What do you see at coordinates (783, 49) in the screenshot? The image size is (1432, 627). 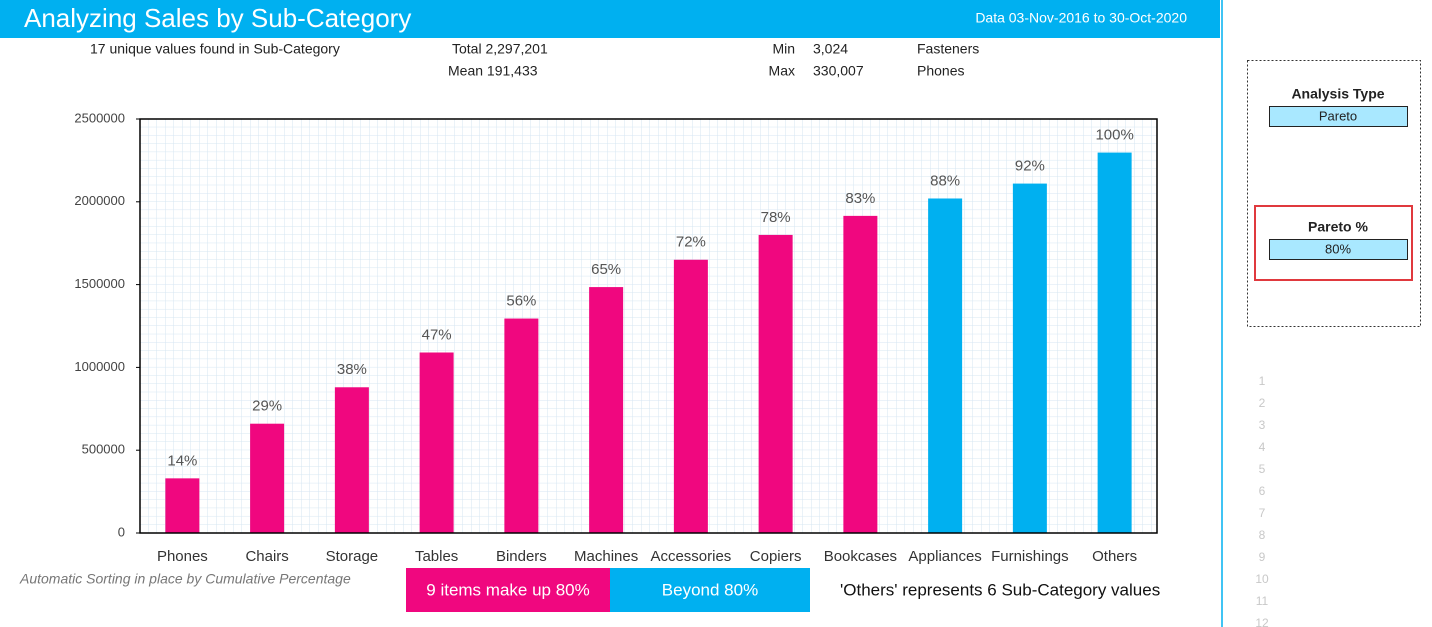 I see `min-label: Min` at bounding box center [783, 49].